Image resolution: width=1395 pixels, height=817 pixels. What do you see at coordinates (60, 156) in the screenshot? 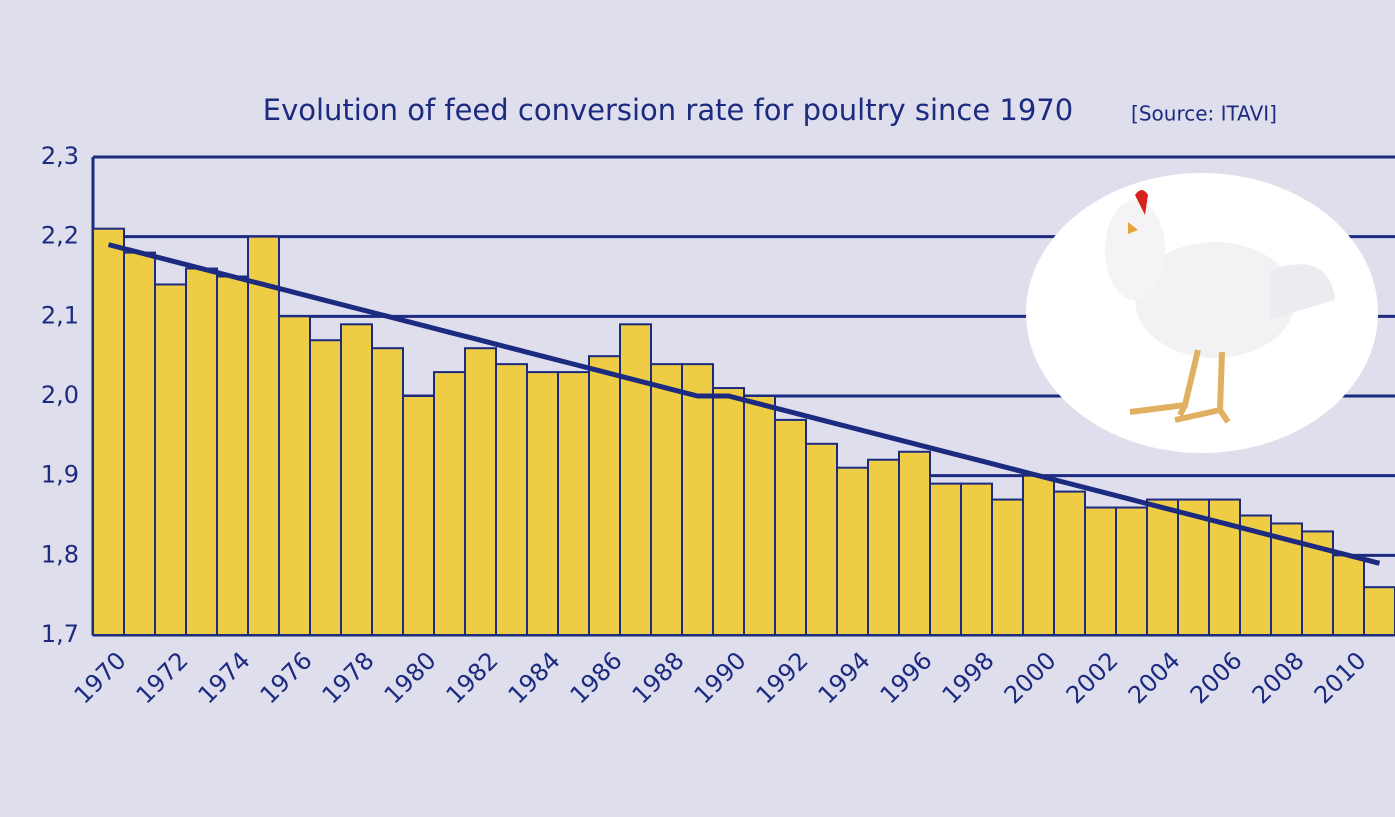
I see `y-tick-label: 2,3` at bounding box center [60, 156].